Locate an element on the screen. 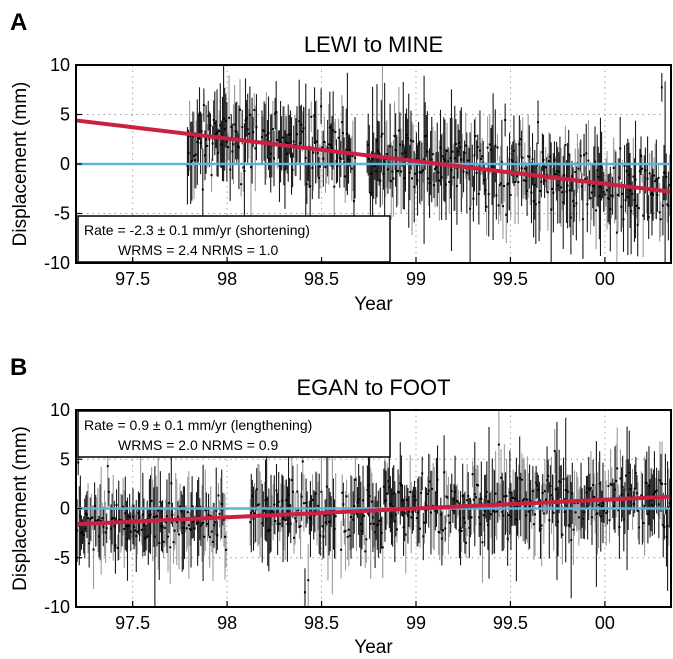 The width and height of the screenshot is (673, 659). rate-text: Rate = -2.3 ± 0.1 mm/yr (shortening) is located at coordinates (197, 230).